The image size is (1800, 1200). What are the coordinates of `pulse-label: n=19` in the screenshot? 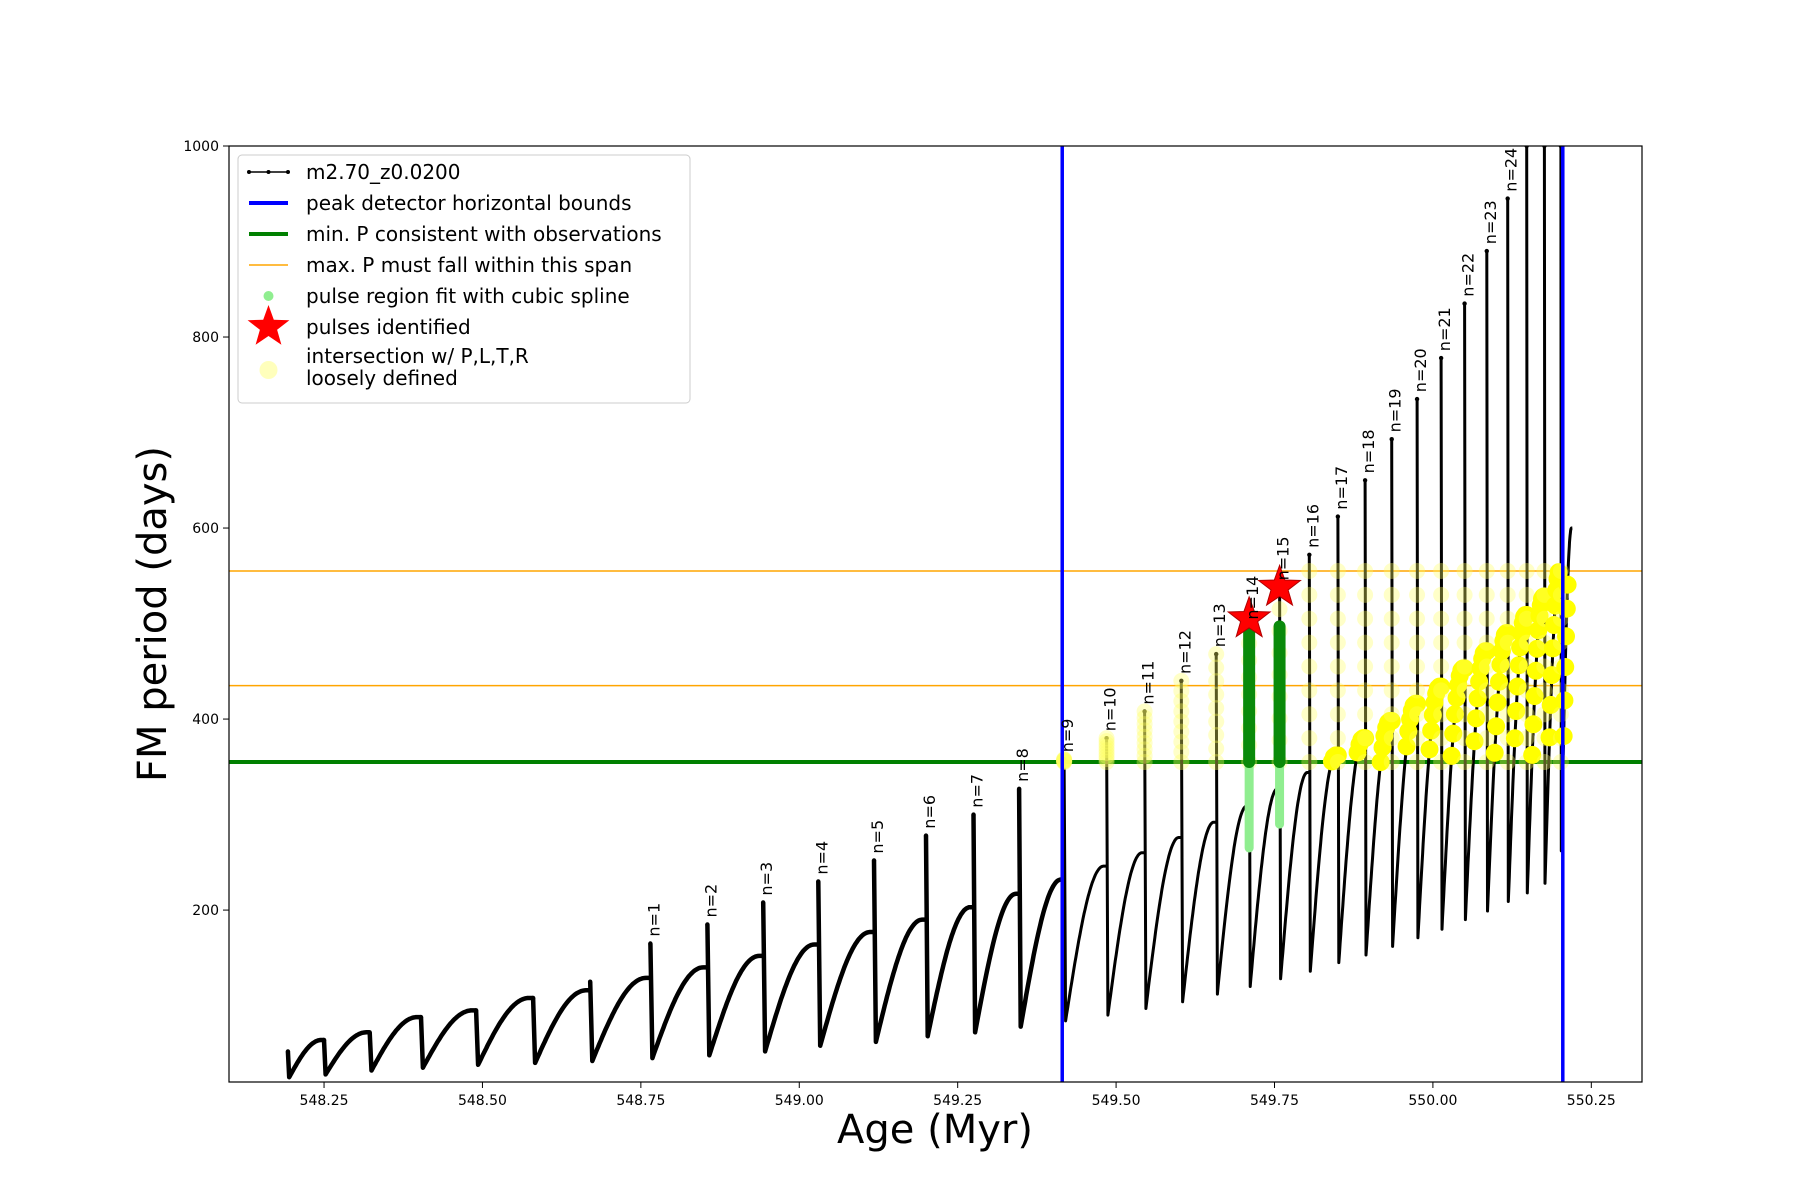 It's located at (1395, 410).